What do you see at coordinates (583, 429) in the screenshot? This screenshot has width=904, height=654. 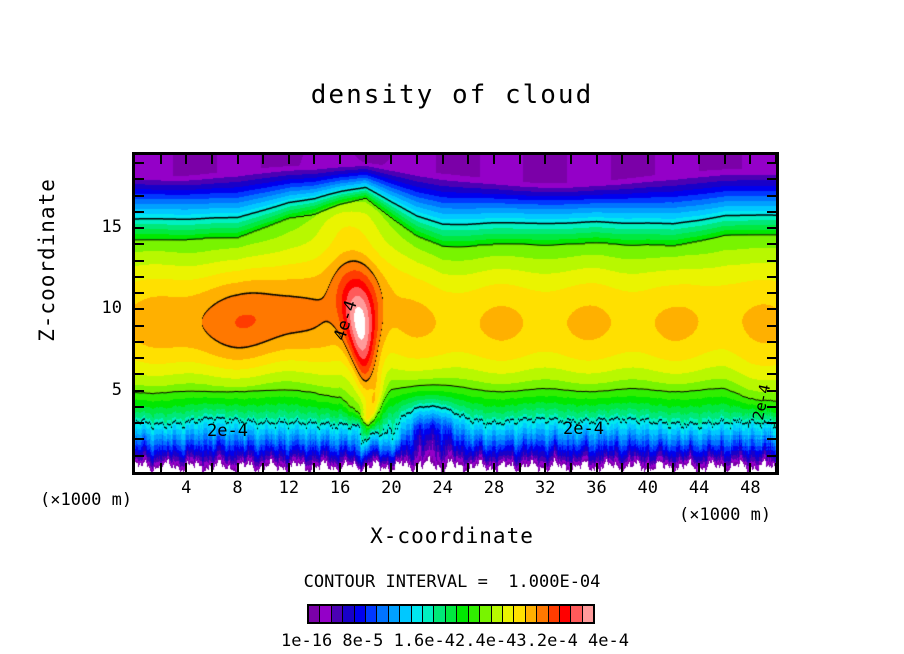 I see `contour-line-label-2e4-right: 2e-4` at bounding box center [583, 429].